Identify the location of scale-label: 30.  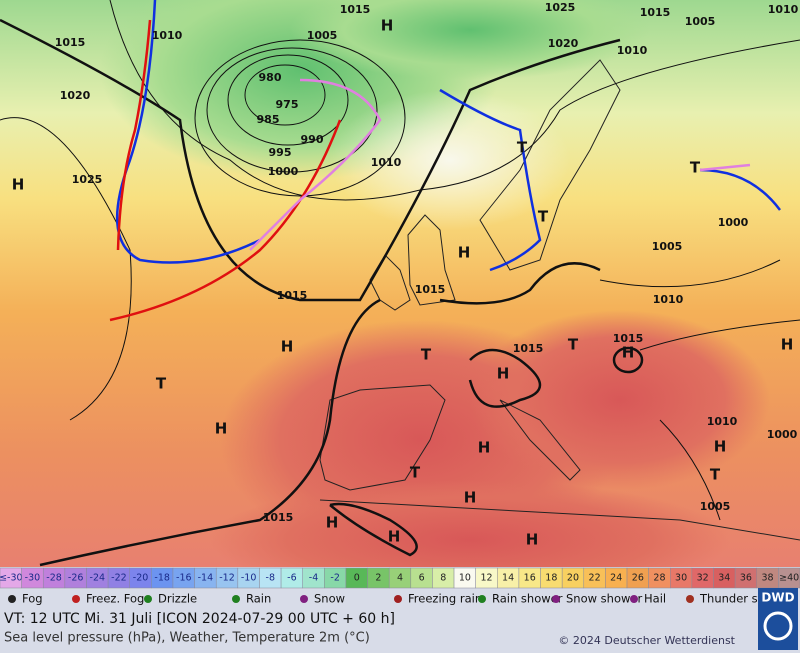
(681, 578).